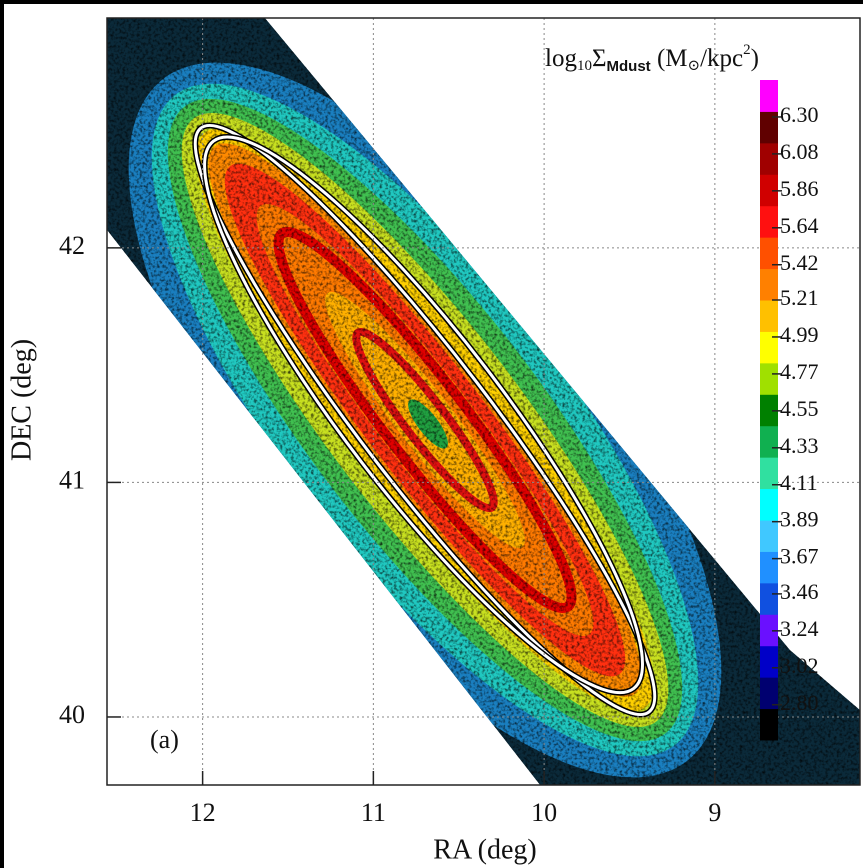  What do you see at coordinates (164, 739) in the screenshot?
I see `annotation: (a)` at bounding box center [164, 739].